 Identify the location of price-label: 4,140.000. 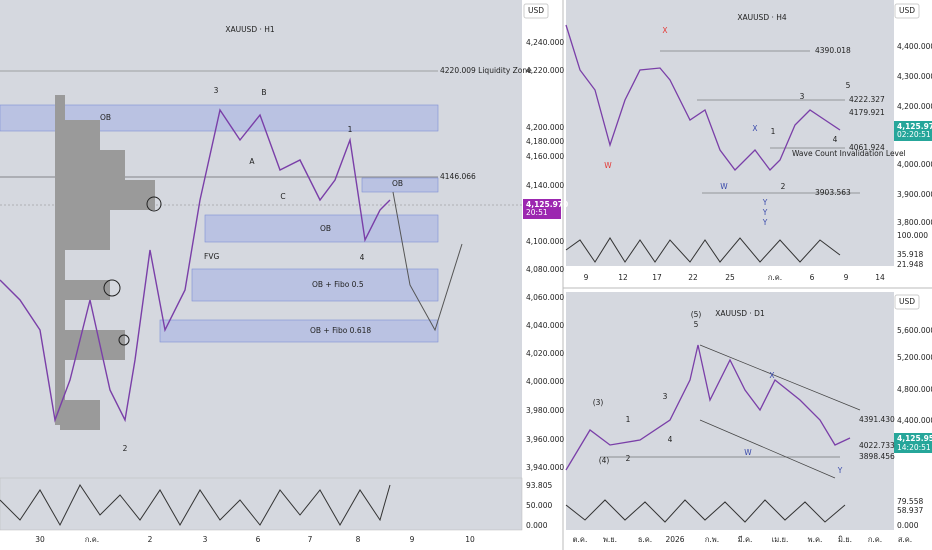
(545, 185).